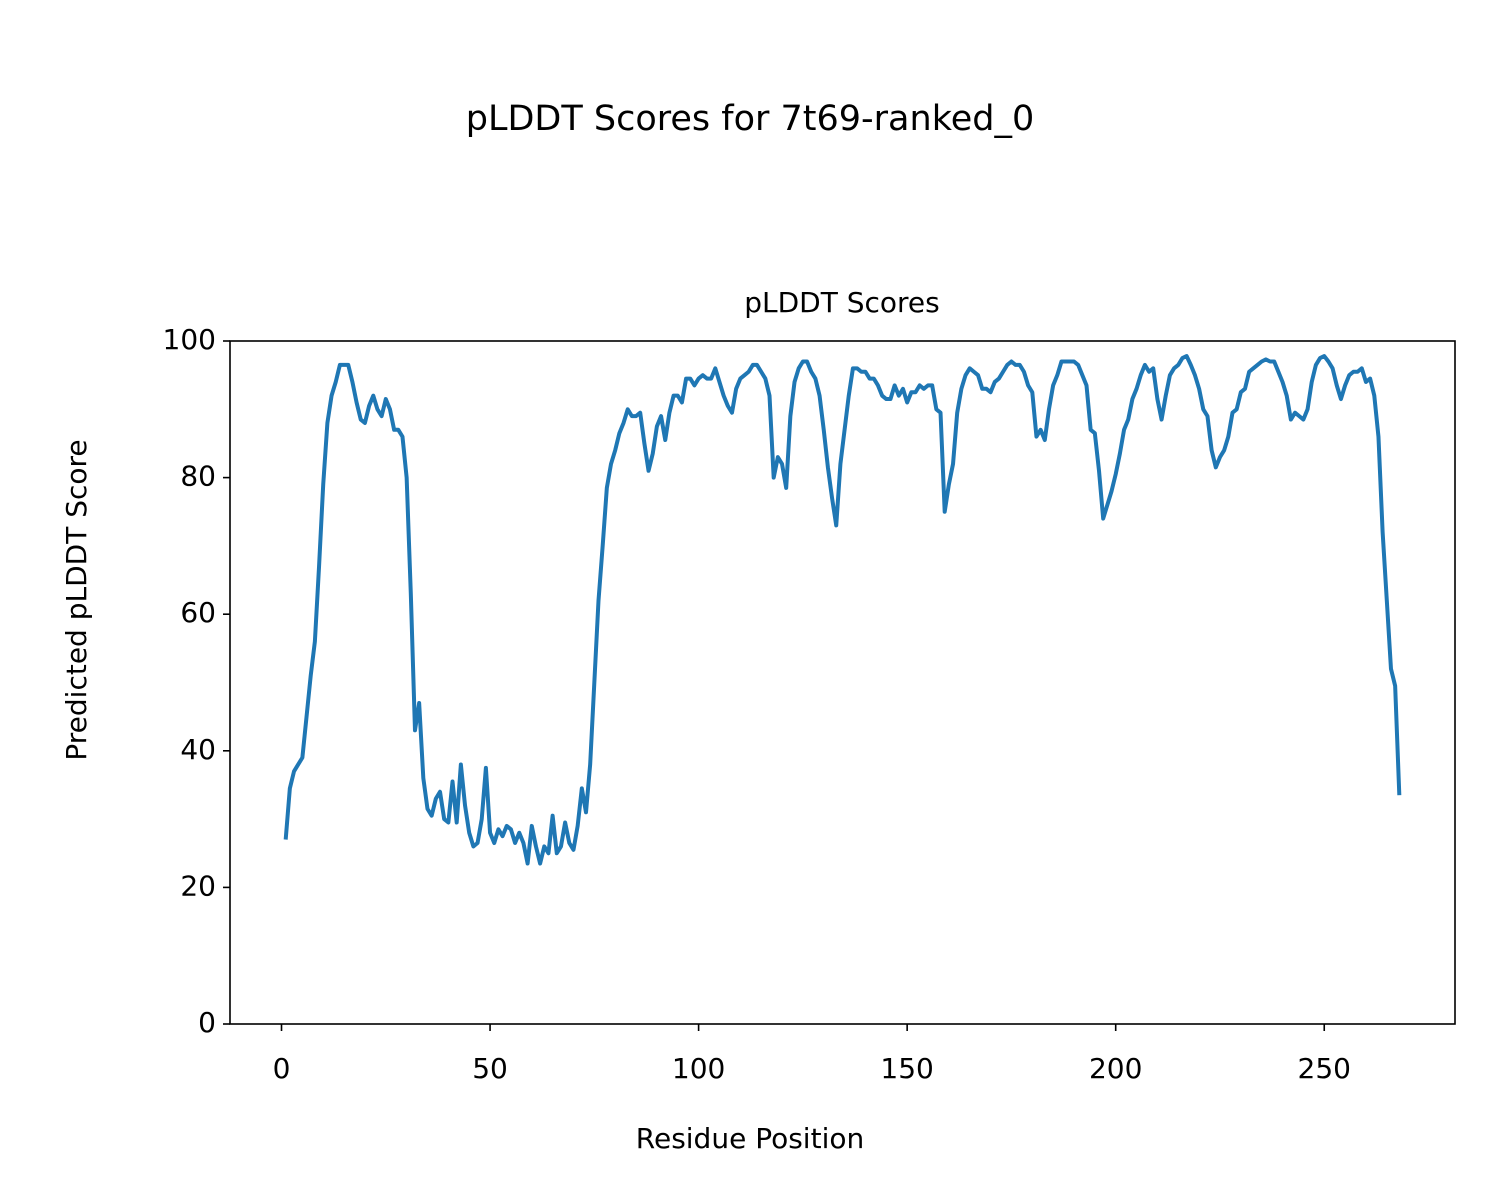 The width and height of the screenshot is (1500, 1204). I want to click on axes-title: pLDDT Scores, so click(842, 302).